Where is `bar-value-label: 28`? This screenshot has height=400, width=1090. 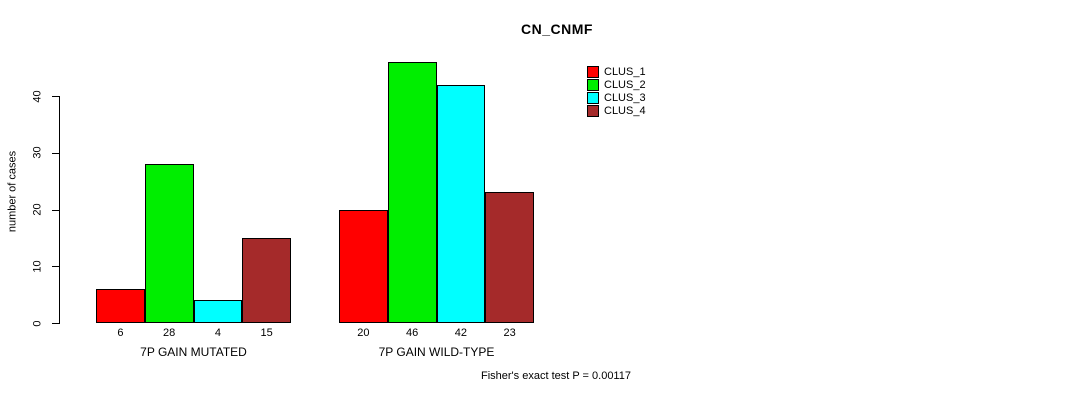
bar-value-label: 28 is located at coordinates (169, 333).